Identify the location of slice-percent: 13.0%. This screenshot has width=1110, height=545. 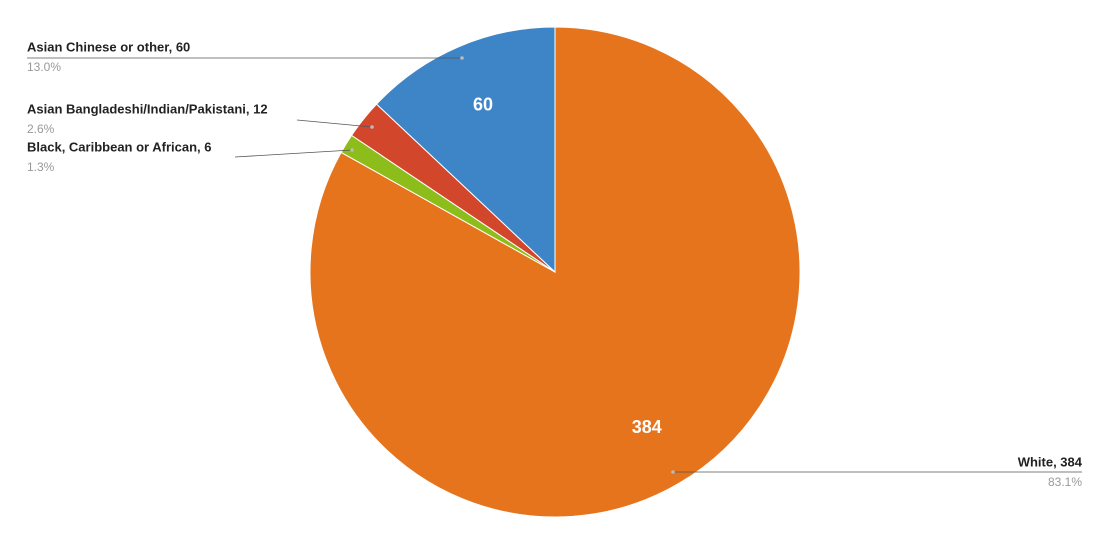
(44, 67).